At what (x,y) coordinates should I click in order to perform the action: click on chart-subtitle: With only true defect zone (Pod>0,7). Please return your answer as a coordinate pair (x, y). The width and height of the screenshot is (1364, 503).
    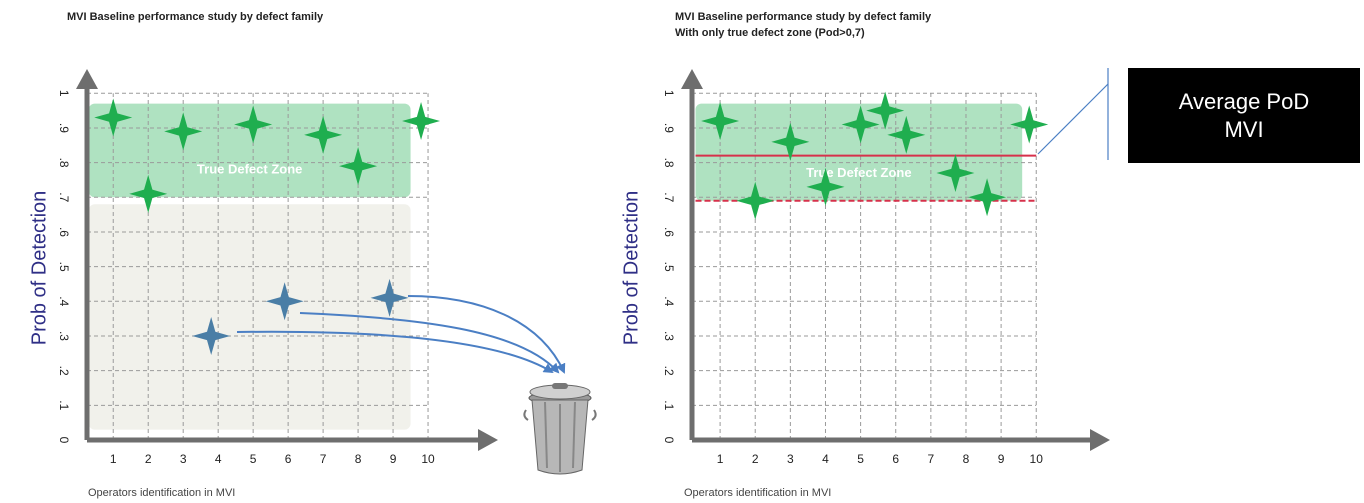
    Looking at the image, I should click on (770, 33).